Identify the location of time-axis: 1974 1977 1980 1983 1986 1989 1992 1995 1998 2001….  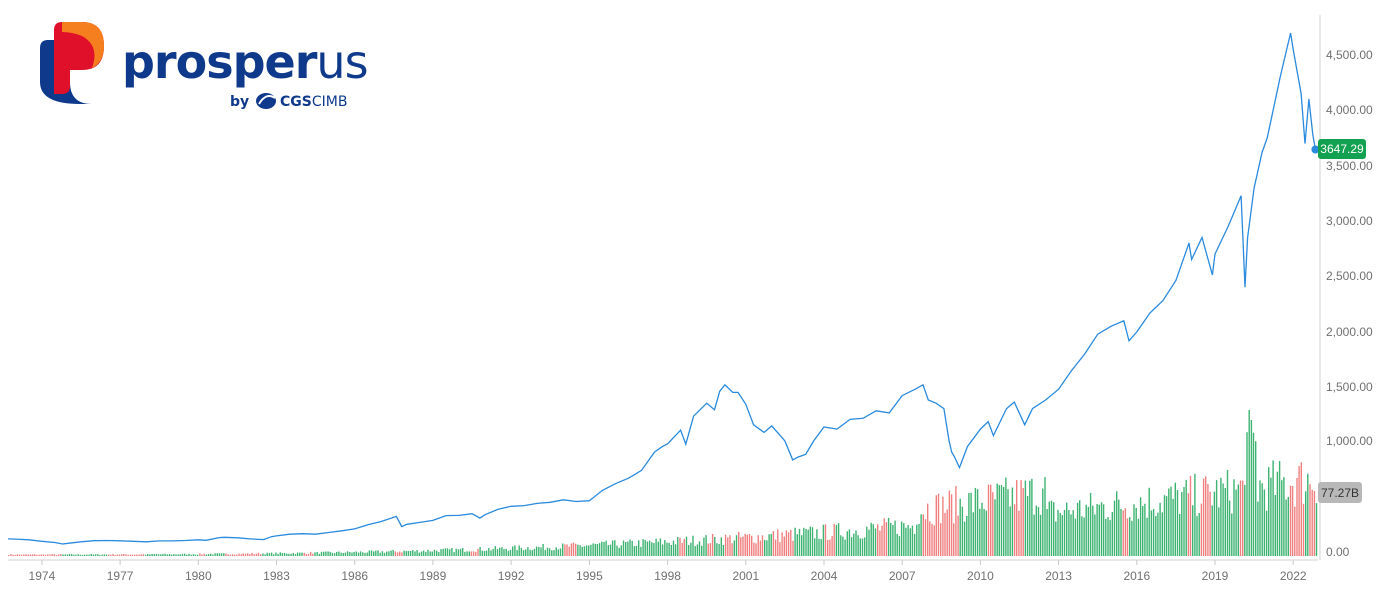
(663, 571).